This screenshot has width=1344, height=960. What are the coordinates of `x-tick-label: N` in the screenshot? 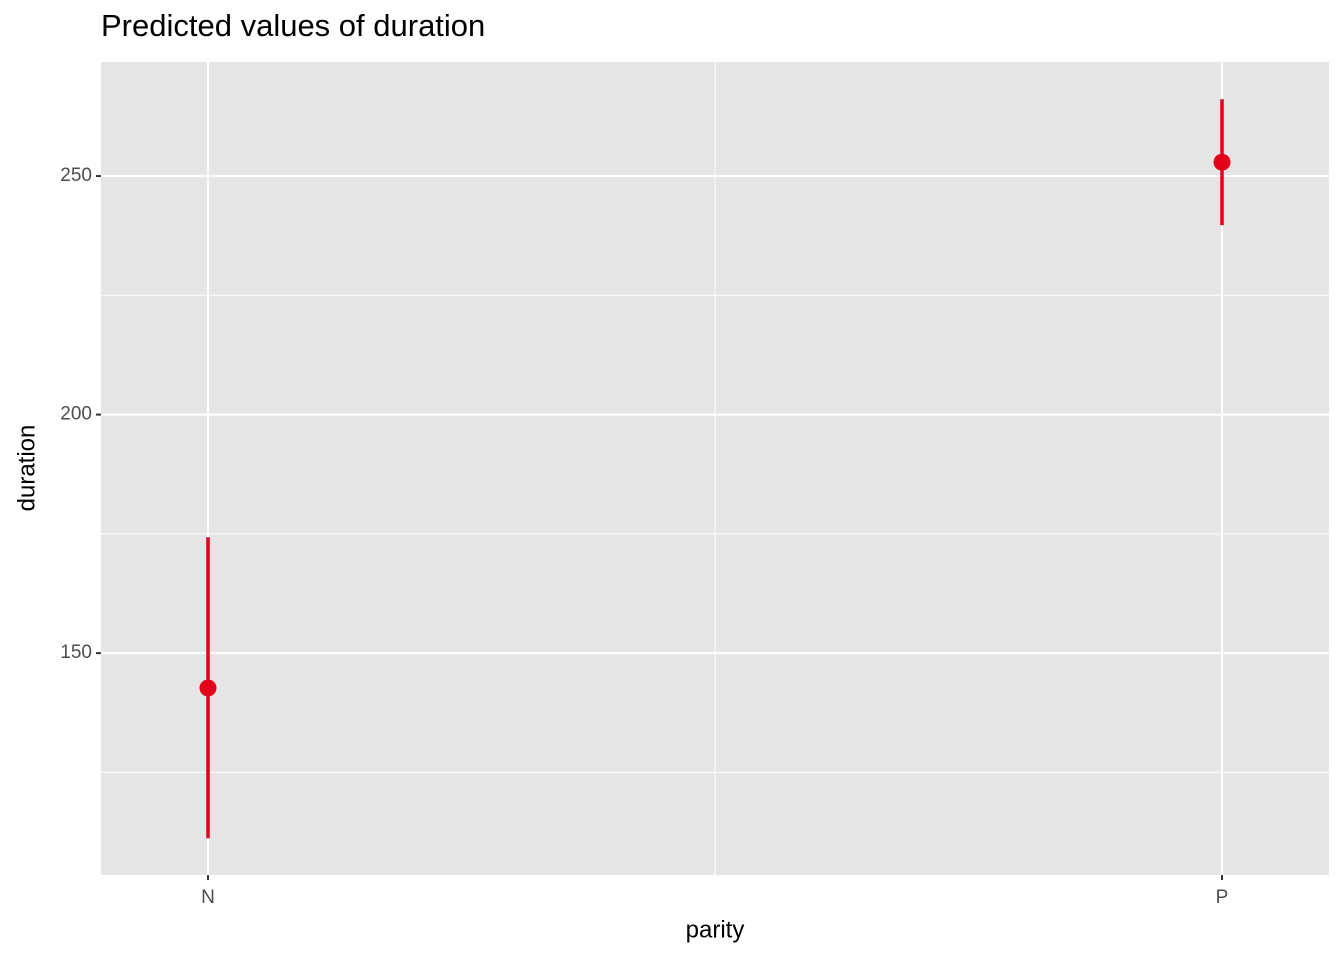 It's located at (208, 897).